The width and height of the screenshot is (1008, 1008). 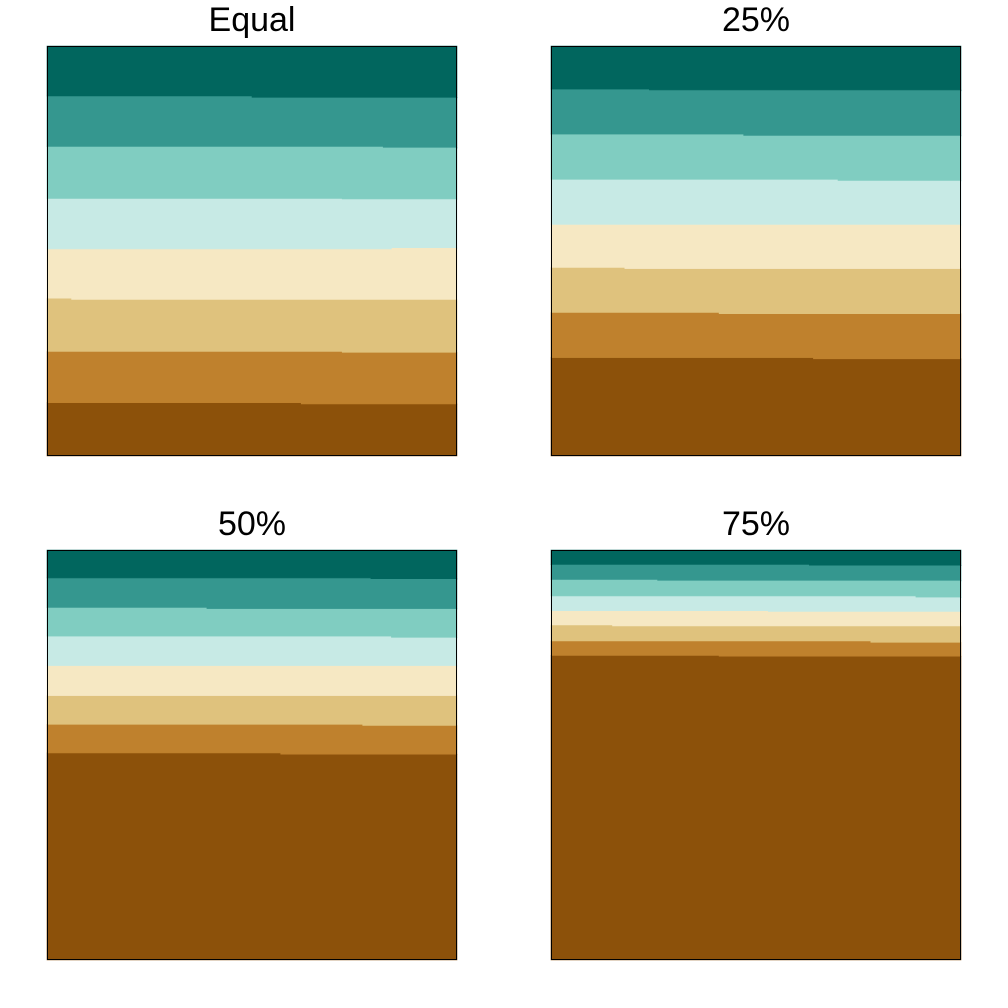 I want to click on panel-title-50: 50%, so click(x=252, y=524).